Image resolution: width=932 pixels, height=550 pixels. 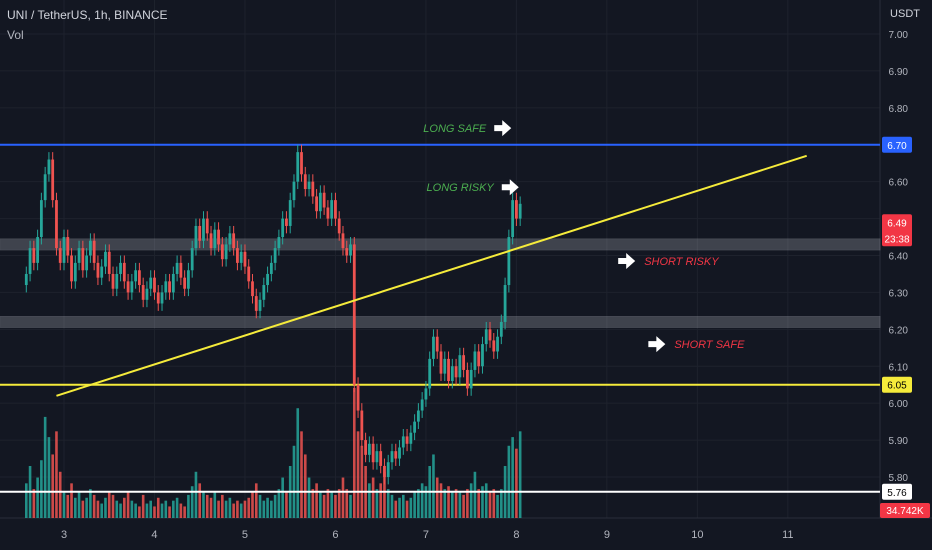 What do you see at coordinates (899, 35) in the screenshot?
I see `y-tick-label: 7.00` at bounding box center [899, 35].